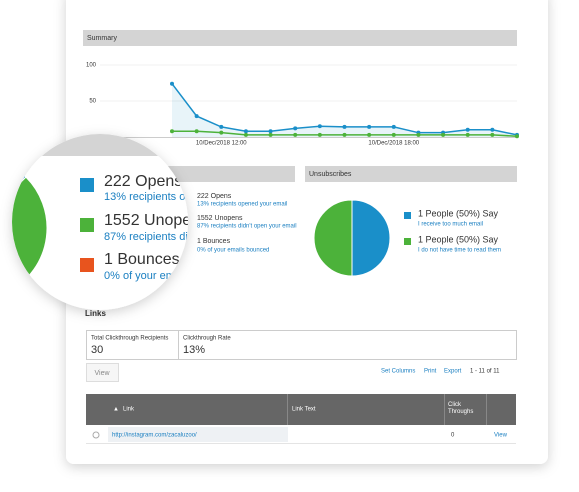 The width and height of the screenshot is (579, 492). Describe the element at coordinates (97, 350) in the screenshot. I see `stat-value: 30` at that location.